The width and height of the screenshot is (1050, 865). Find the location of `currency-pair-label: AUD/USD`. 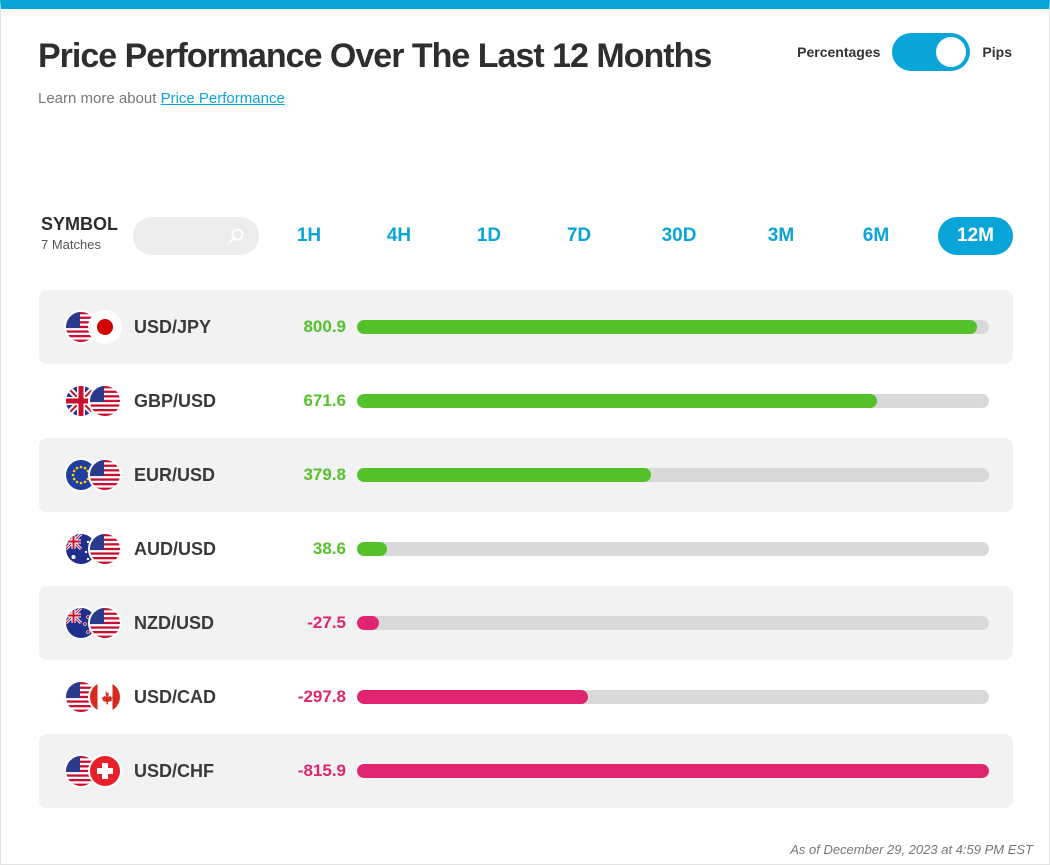

currency-pair-label: AUD/USD is located at coordinates (175, 549).